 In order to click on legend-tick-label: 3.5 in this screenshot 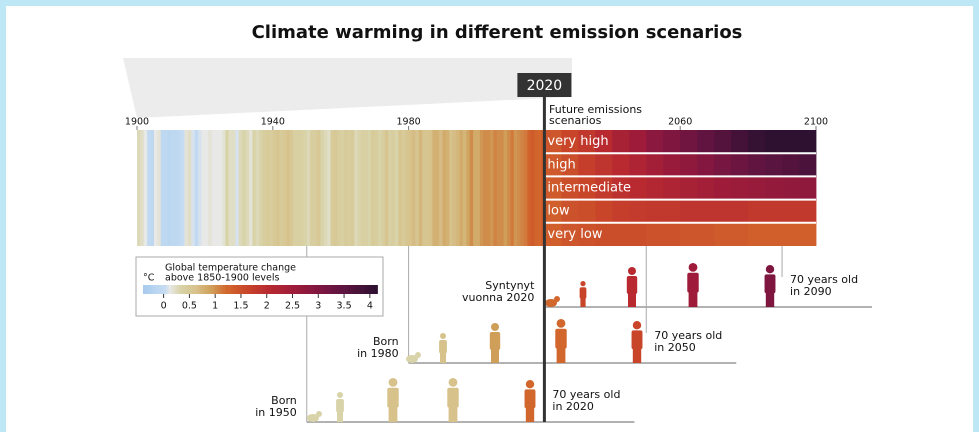, I will do `click(344, 306)`.